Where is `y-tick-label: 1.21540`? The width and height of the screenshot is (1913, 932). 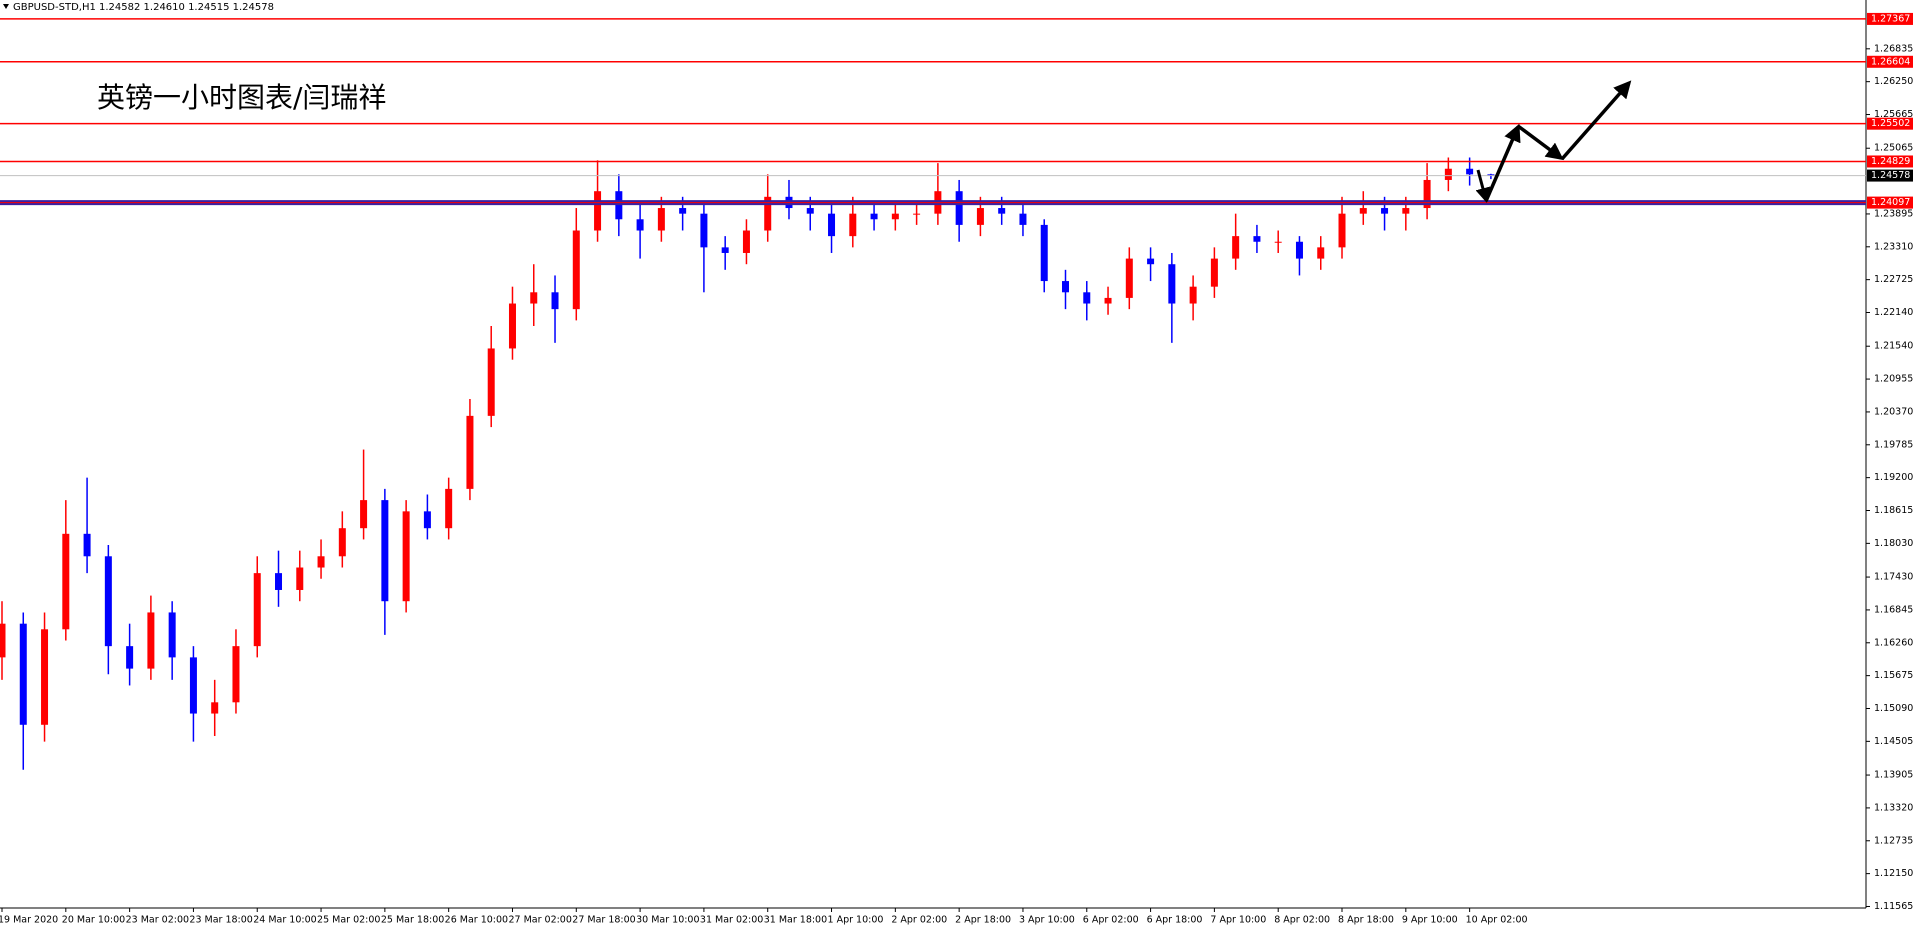
y-tick-label: 1.21540 is located at coordinates (1893, 346).